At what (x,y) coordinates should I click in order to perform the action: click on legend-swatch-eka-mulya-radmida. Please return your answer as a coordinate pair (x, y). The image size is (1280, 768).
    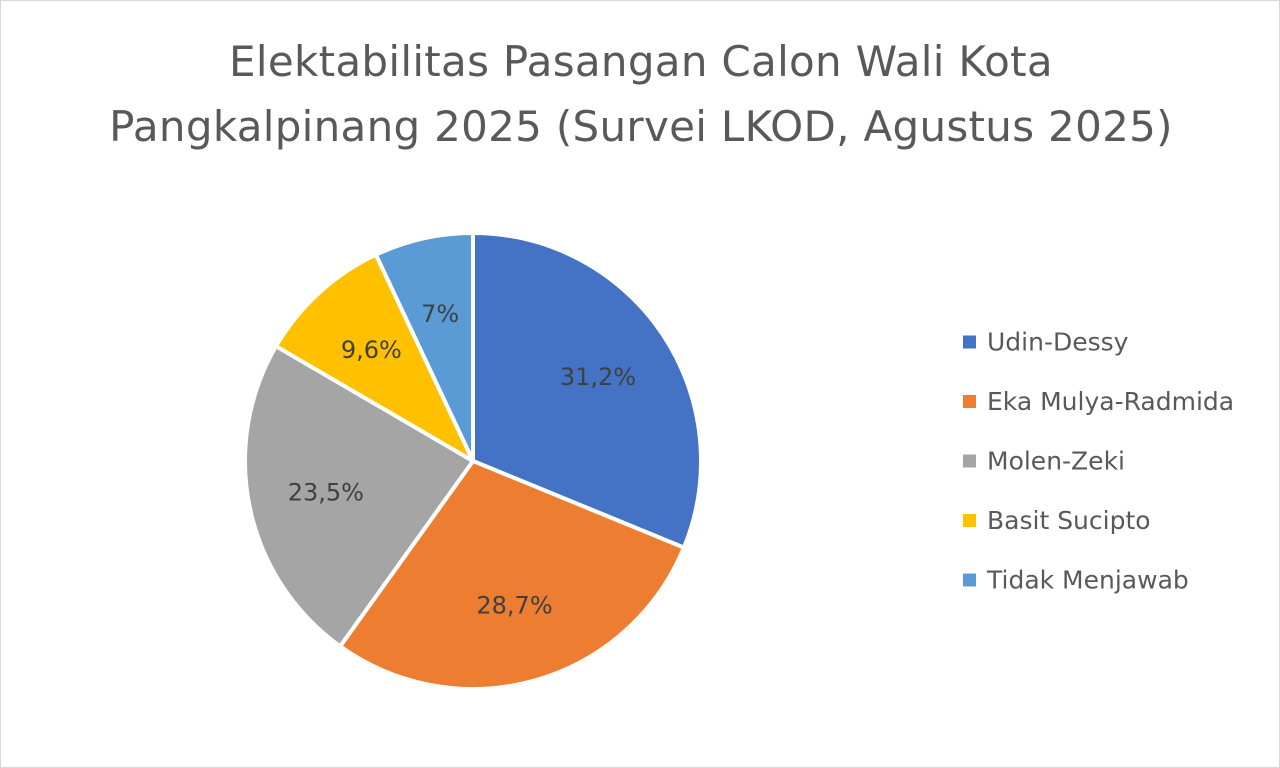
    Looking at the image, I should click on (969, 401).